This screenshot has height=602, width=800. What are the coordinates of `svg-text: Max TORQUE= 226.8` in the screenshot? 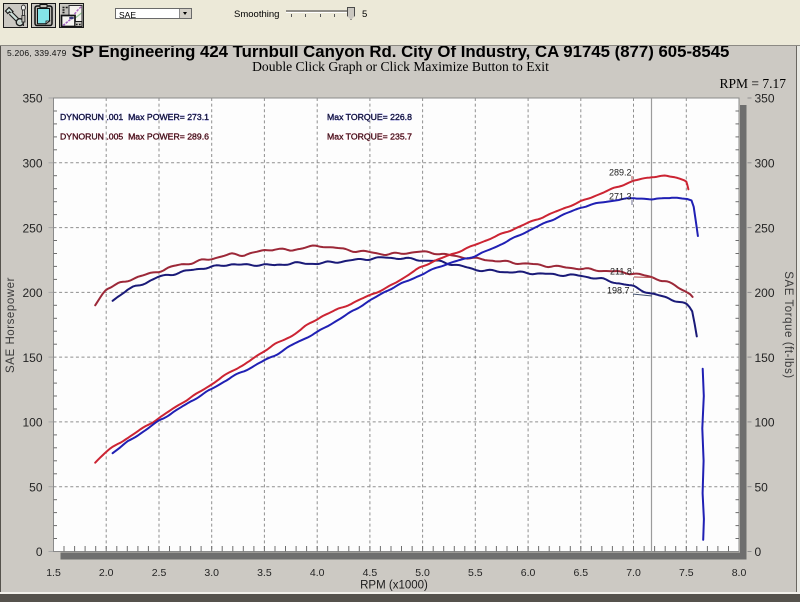 It's located at (369, 117).